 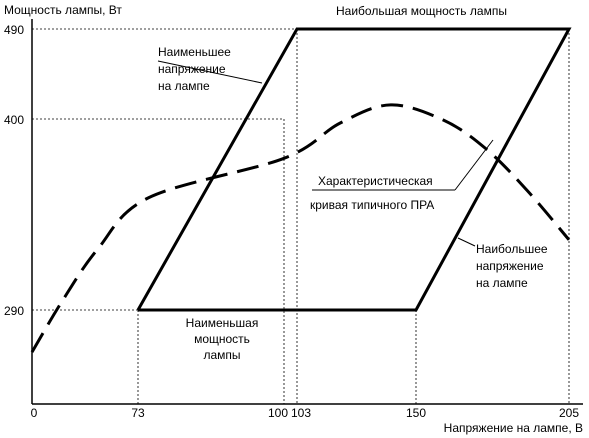 What do you see at coordinates (569, 413) in the screenshot?
I see `x-tick-205: 205` at bounding box center [569, 413].